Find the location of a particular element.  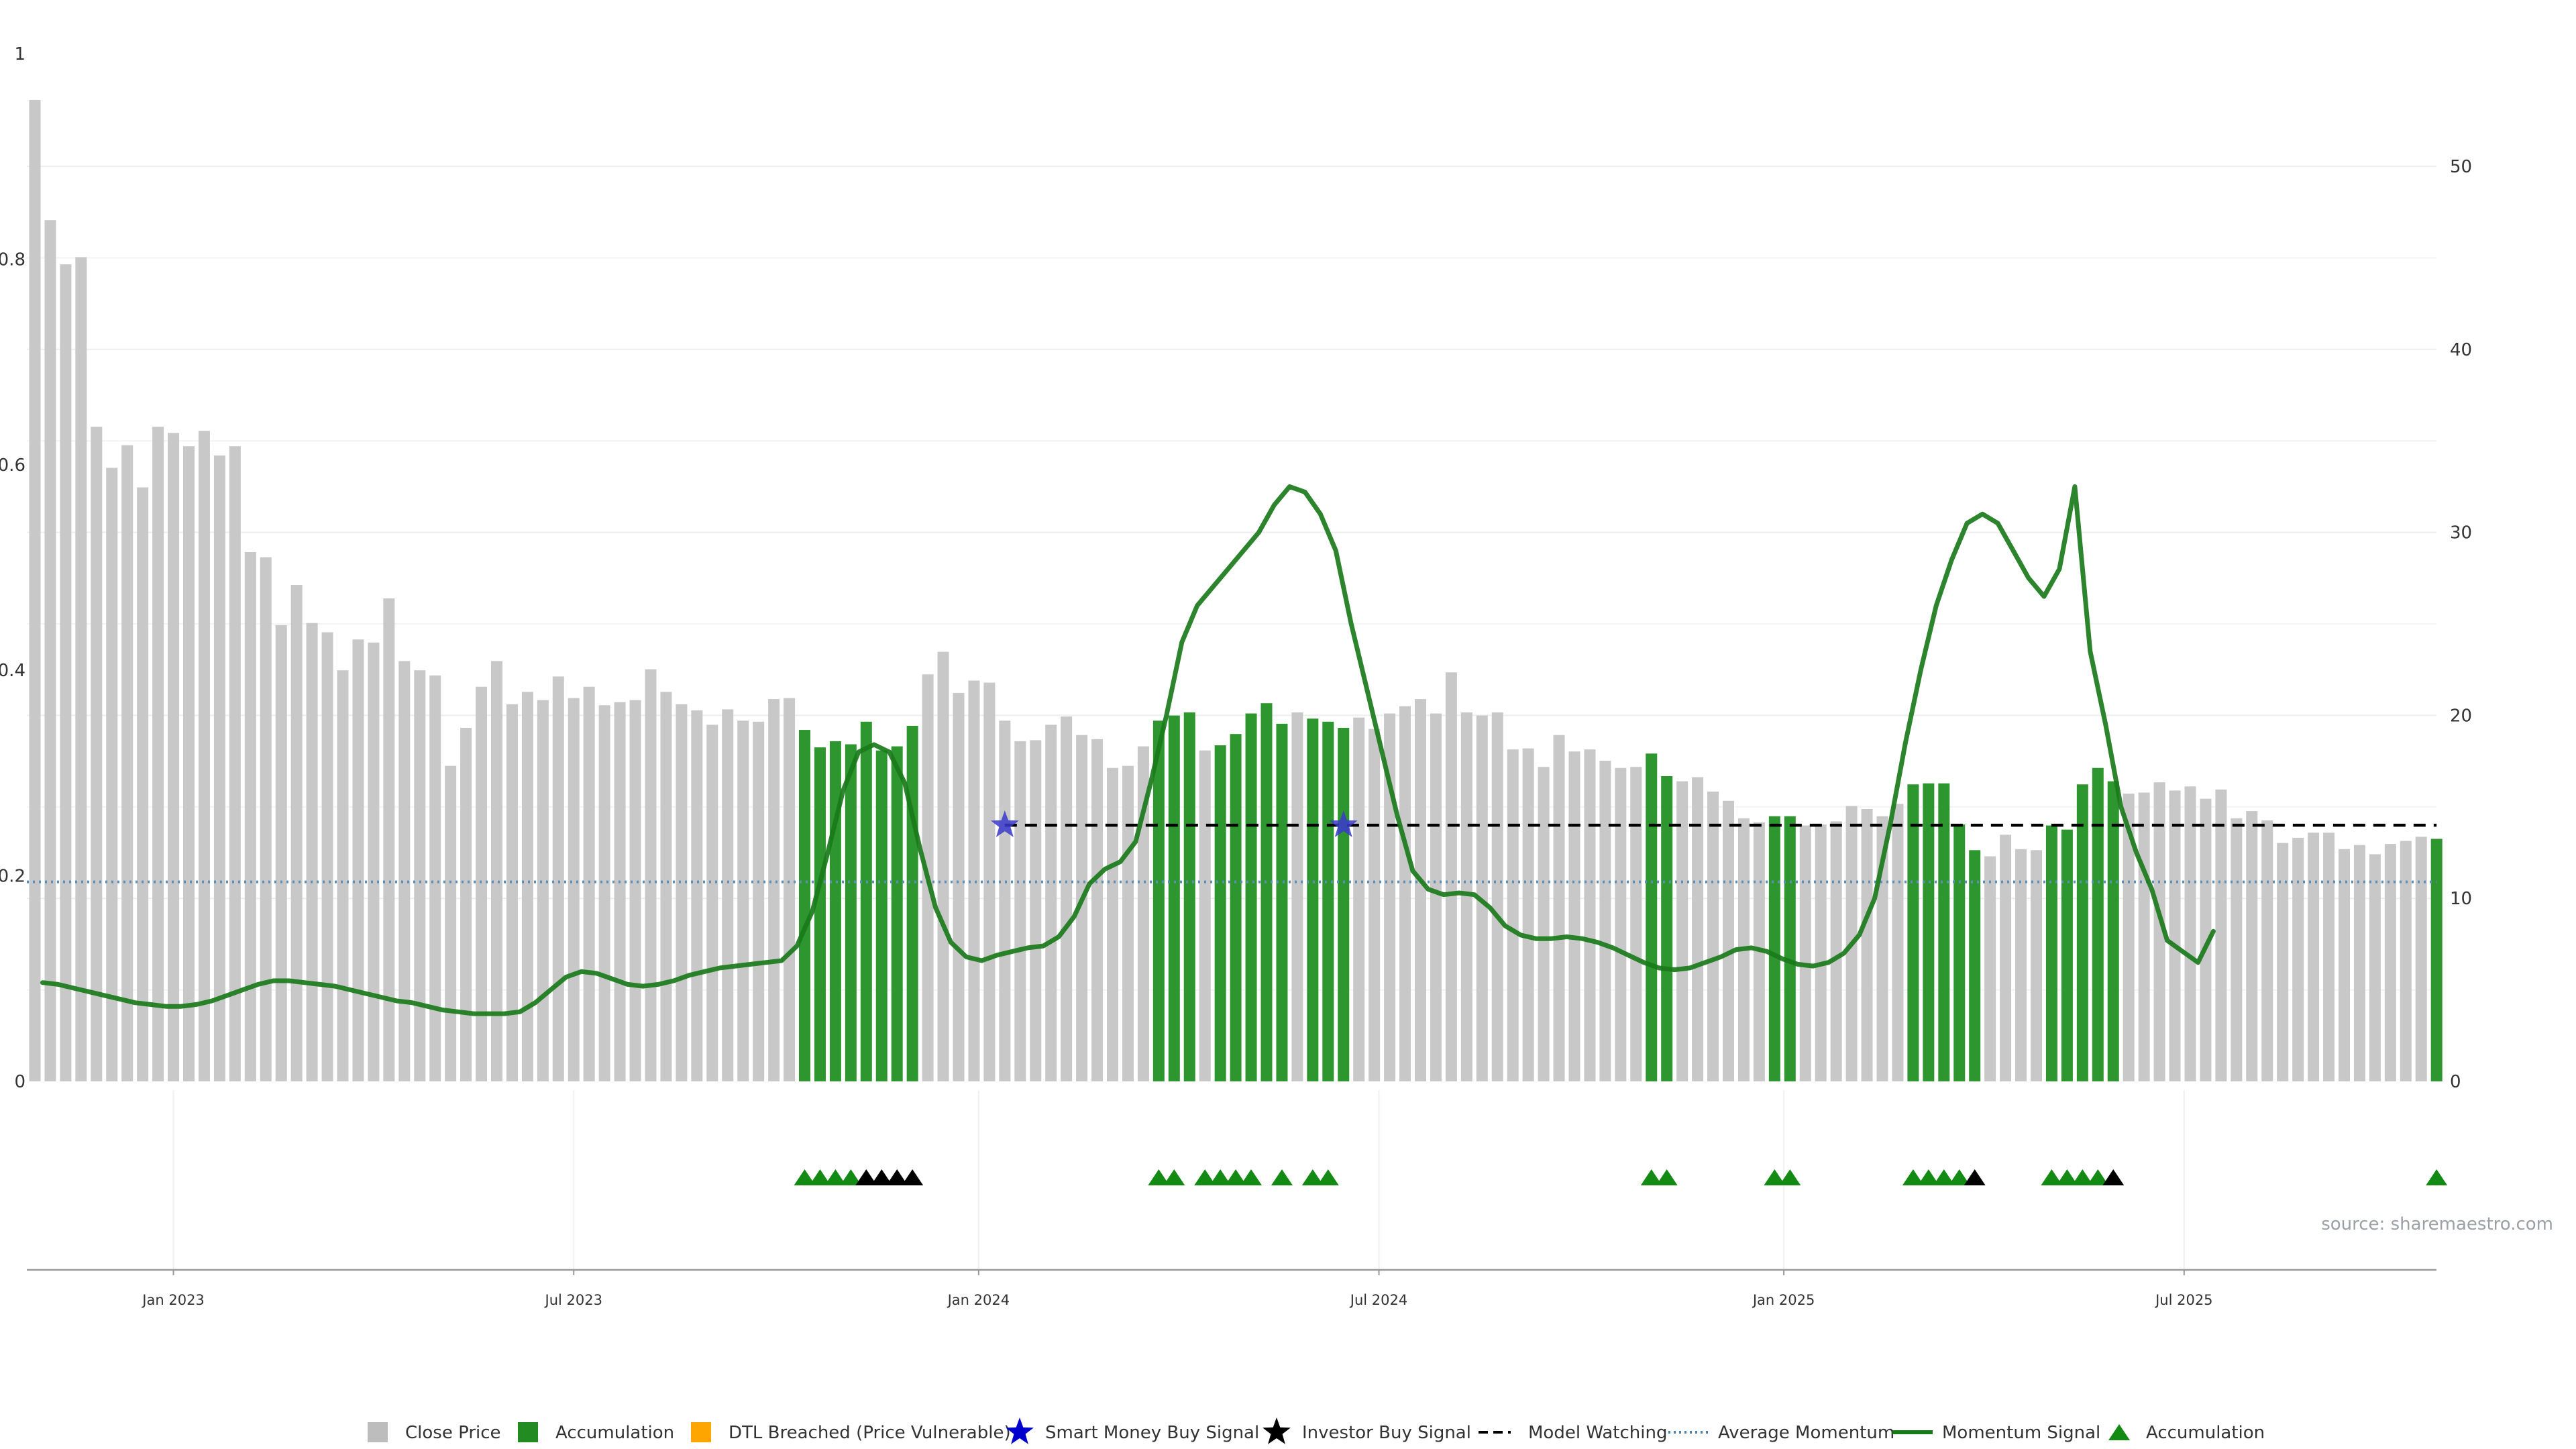

smart-money-signal-markers is located at coordinates (1174, 823).